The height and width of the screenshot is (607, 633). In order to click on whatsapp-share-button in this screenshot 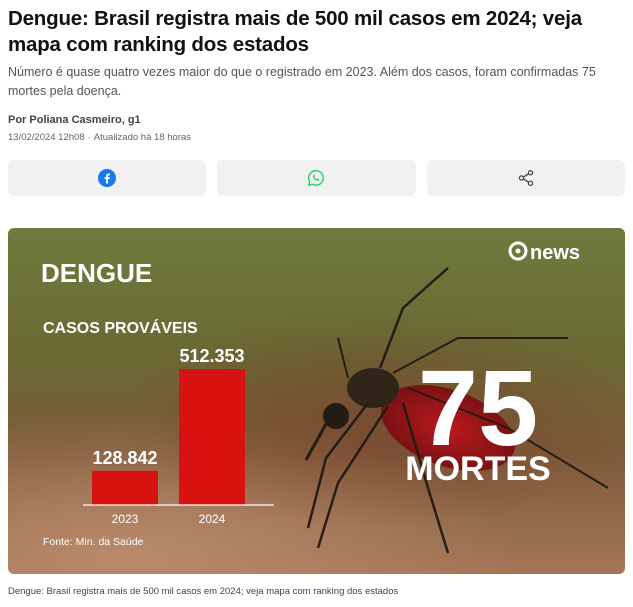, I will do `click(316, 178)`.